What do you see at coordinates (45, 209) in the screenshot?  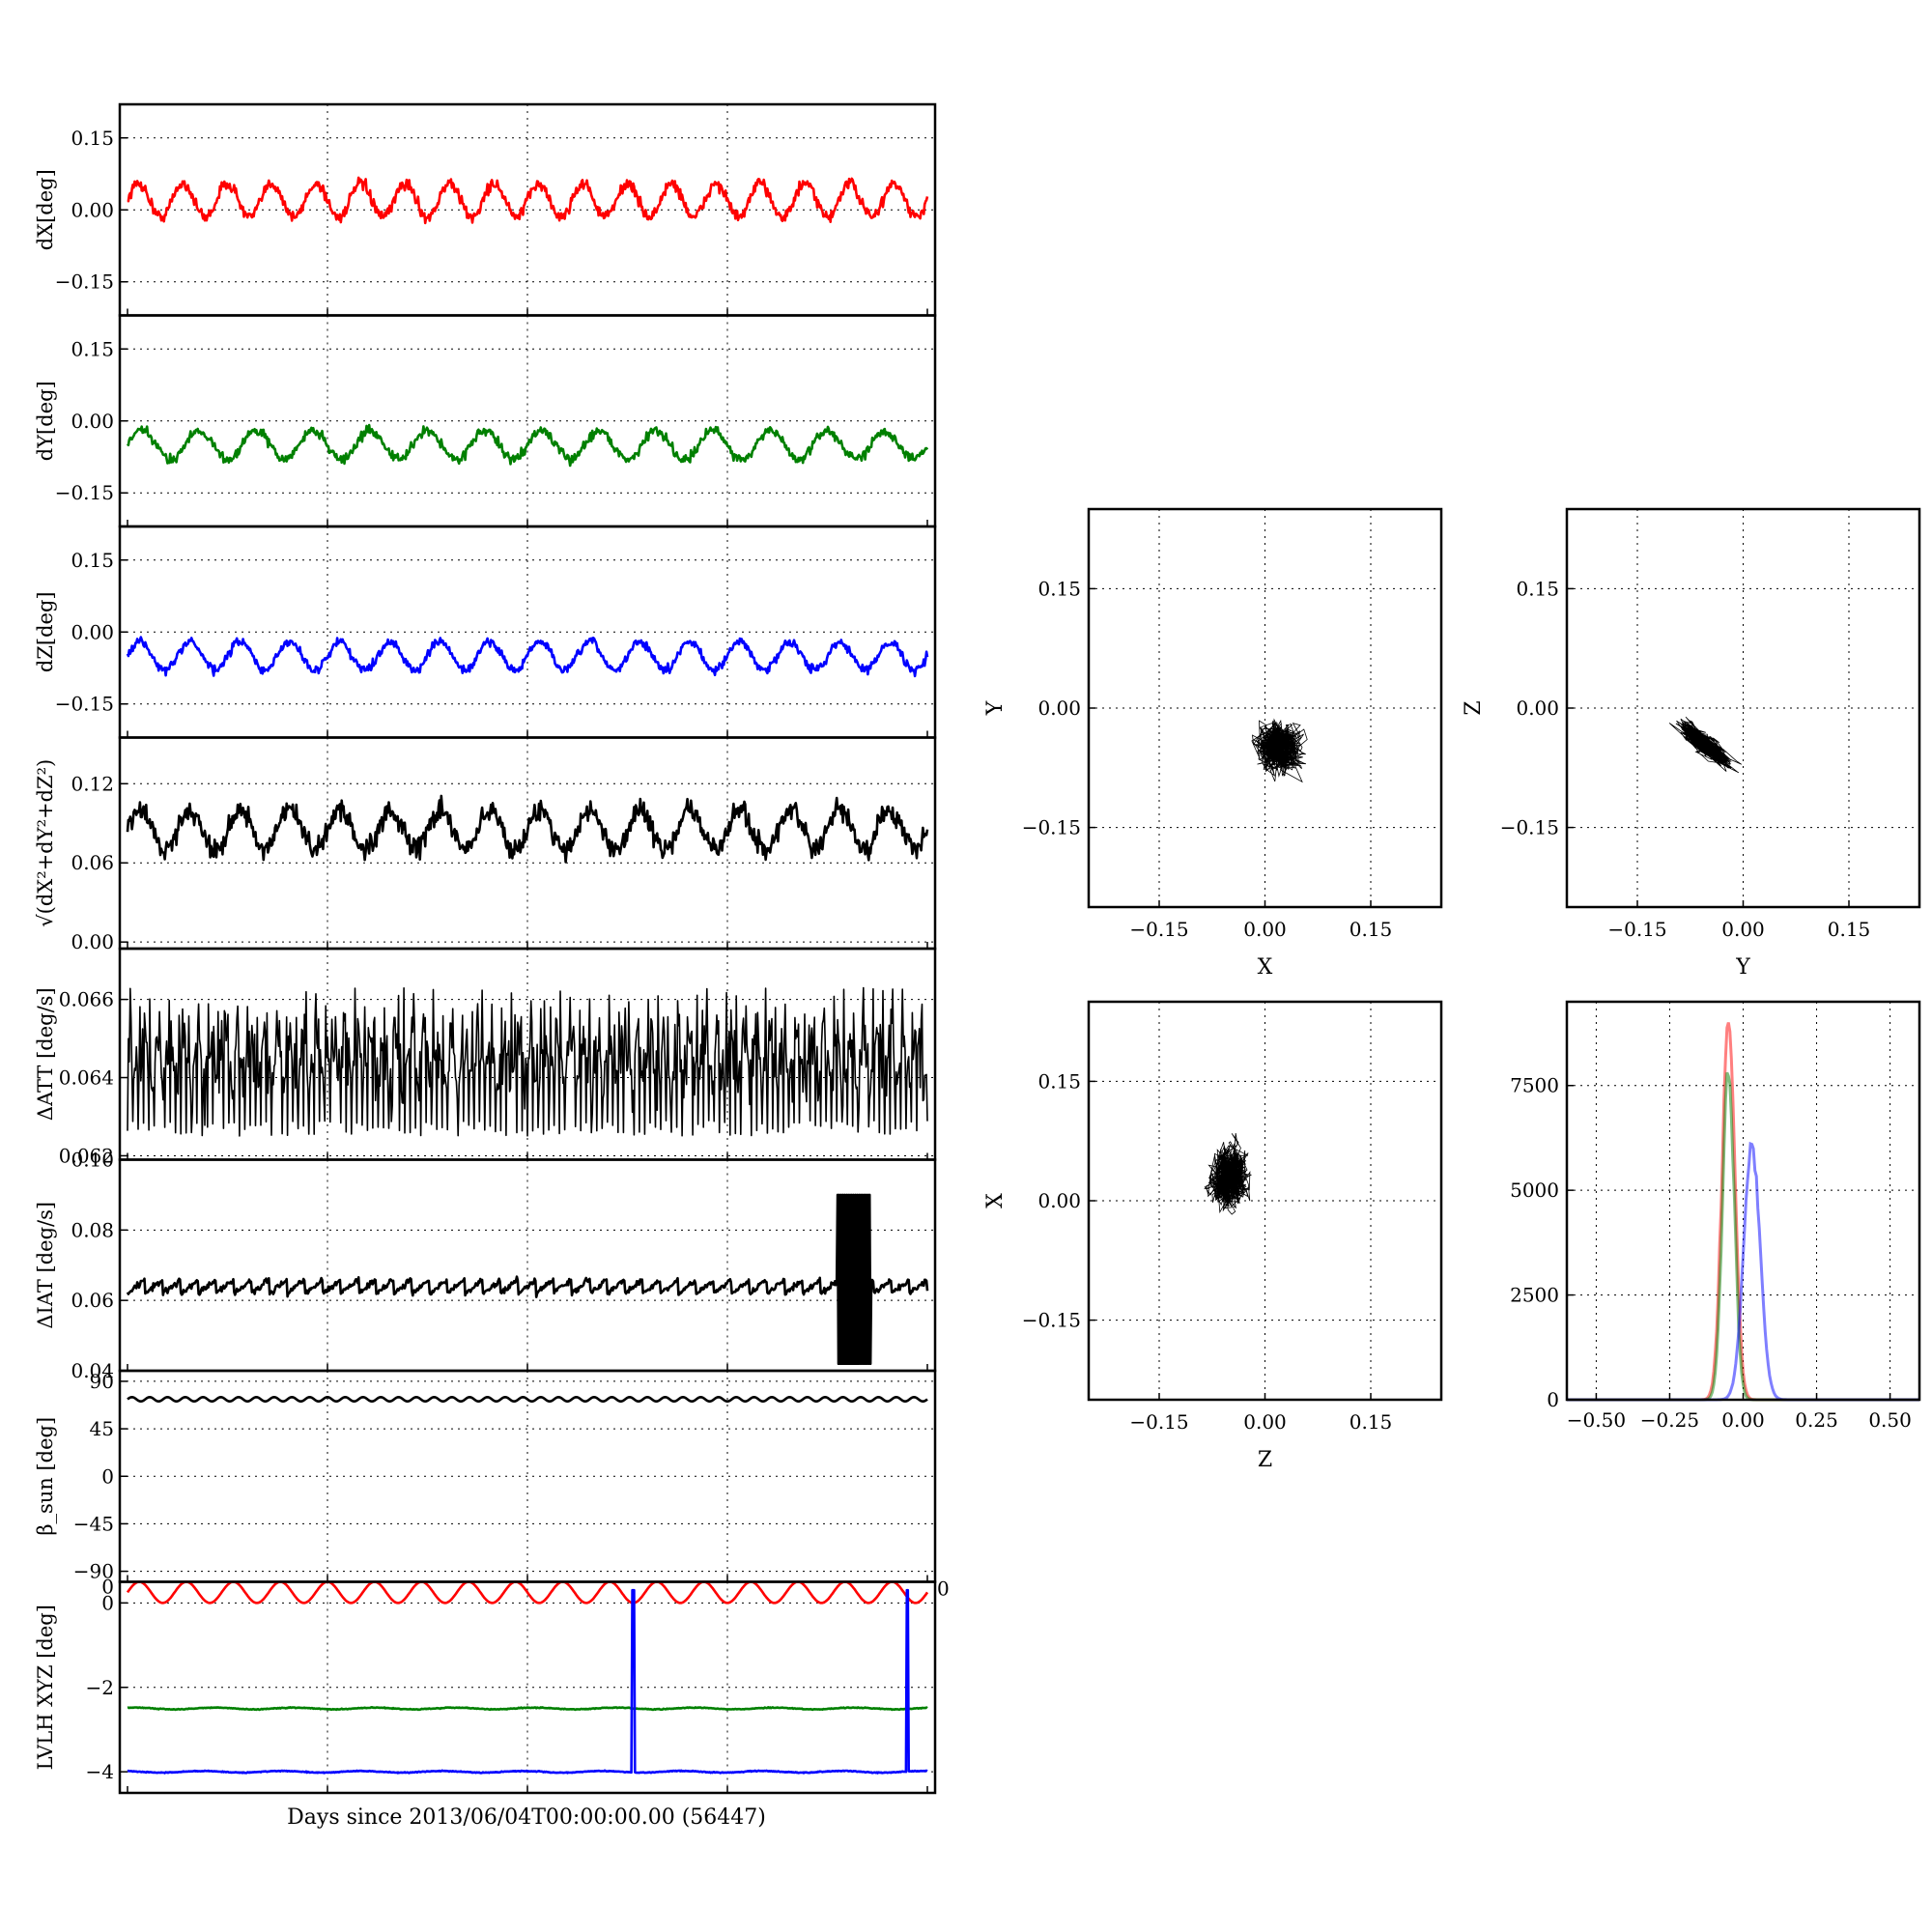 I see `y-axis-label: dX[deg]` at bounding box center [45, 209].